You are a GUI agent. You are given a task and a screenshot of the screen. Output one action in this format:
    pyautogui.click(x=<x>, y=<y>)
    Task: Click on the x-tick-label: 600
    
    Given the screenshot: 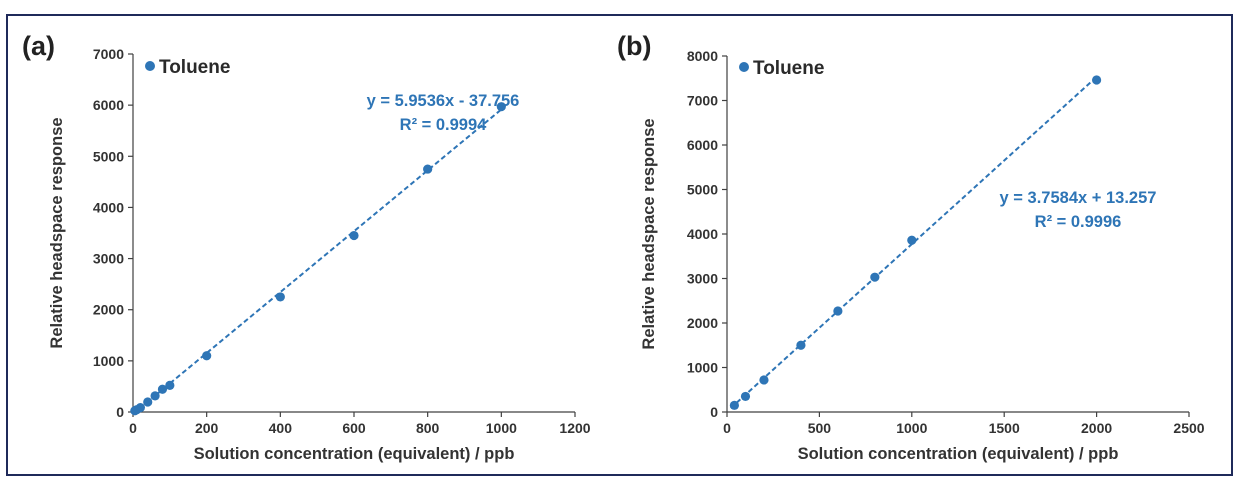 What is the action you would take?
    pyautogui.click(x=354, y=428)
    